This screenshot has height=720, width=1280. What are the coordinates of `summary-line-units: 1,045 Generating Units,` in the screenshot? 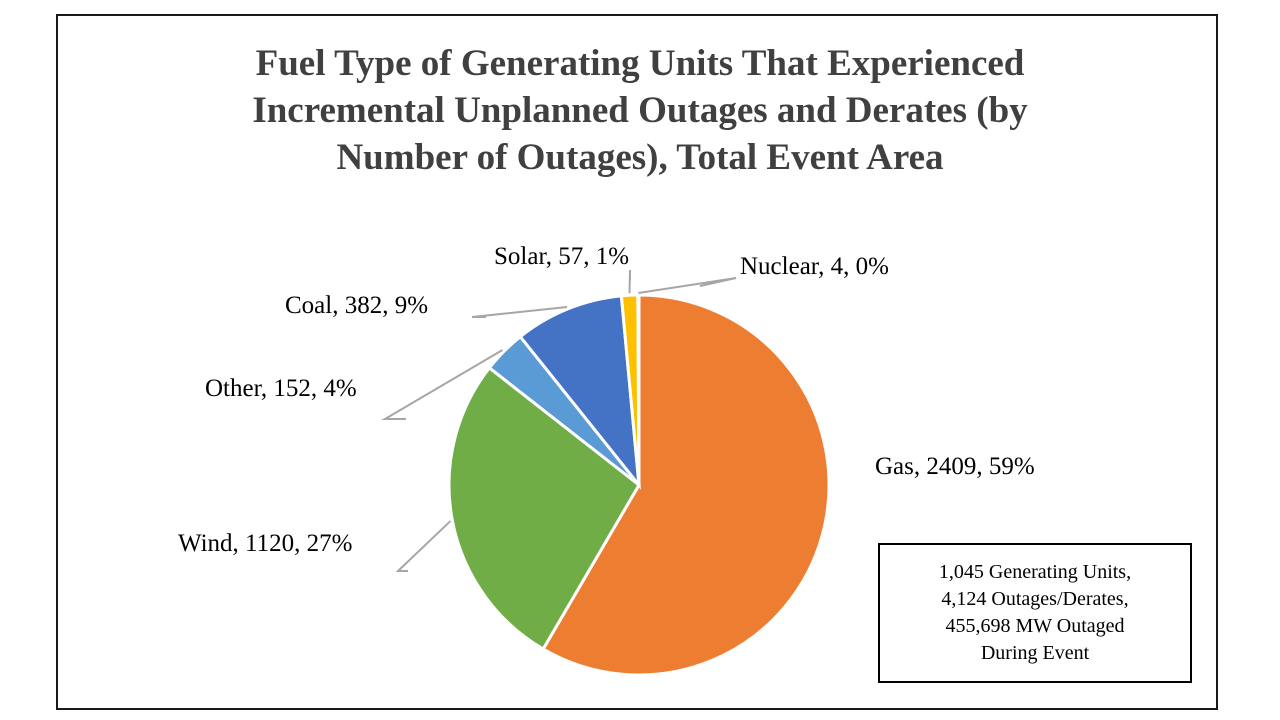 It's located at (1035, 572).